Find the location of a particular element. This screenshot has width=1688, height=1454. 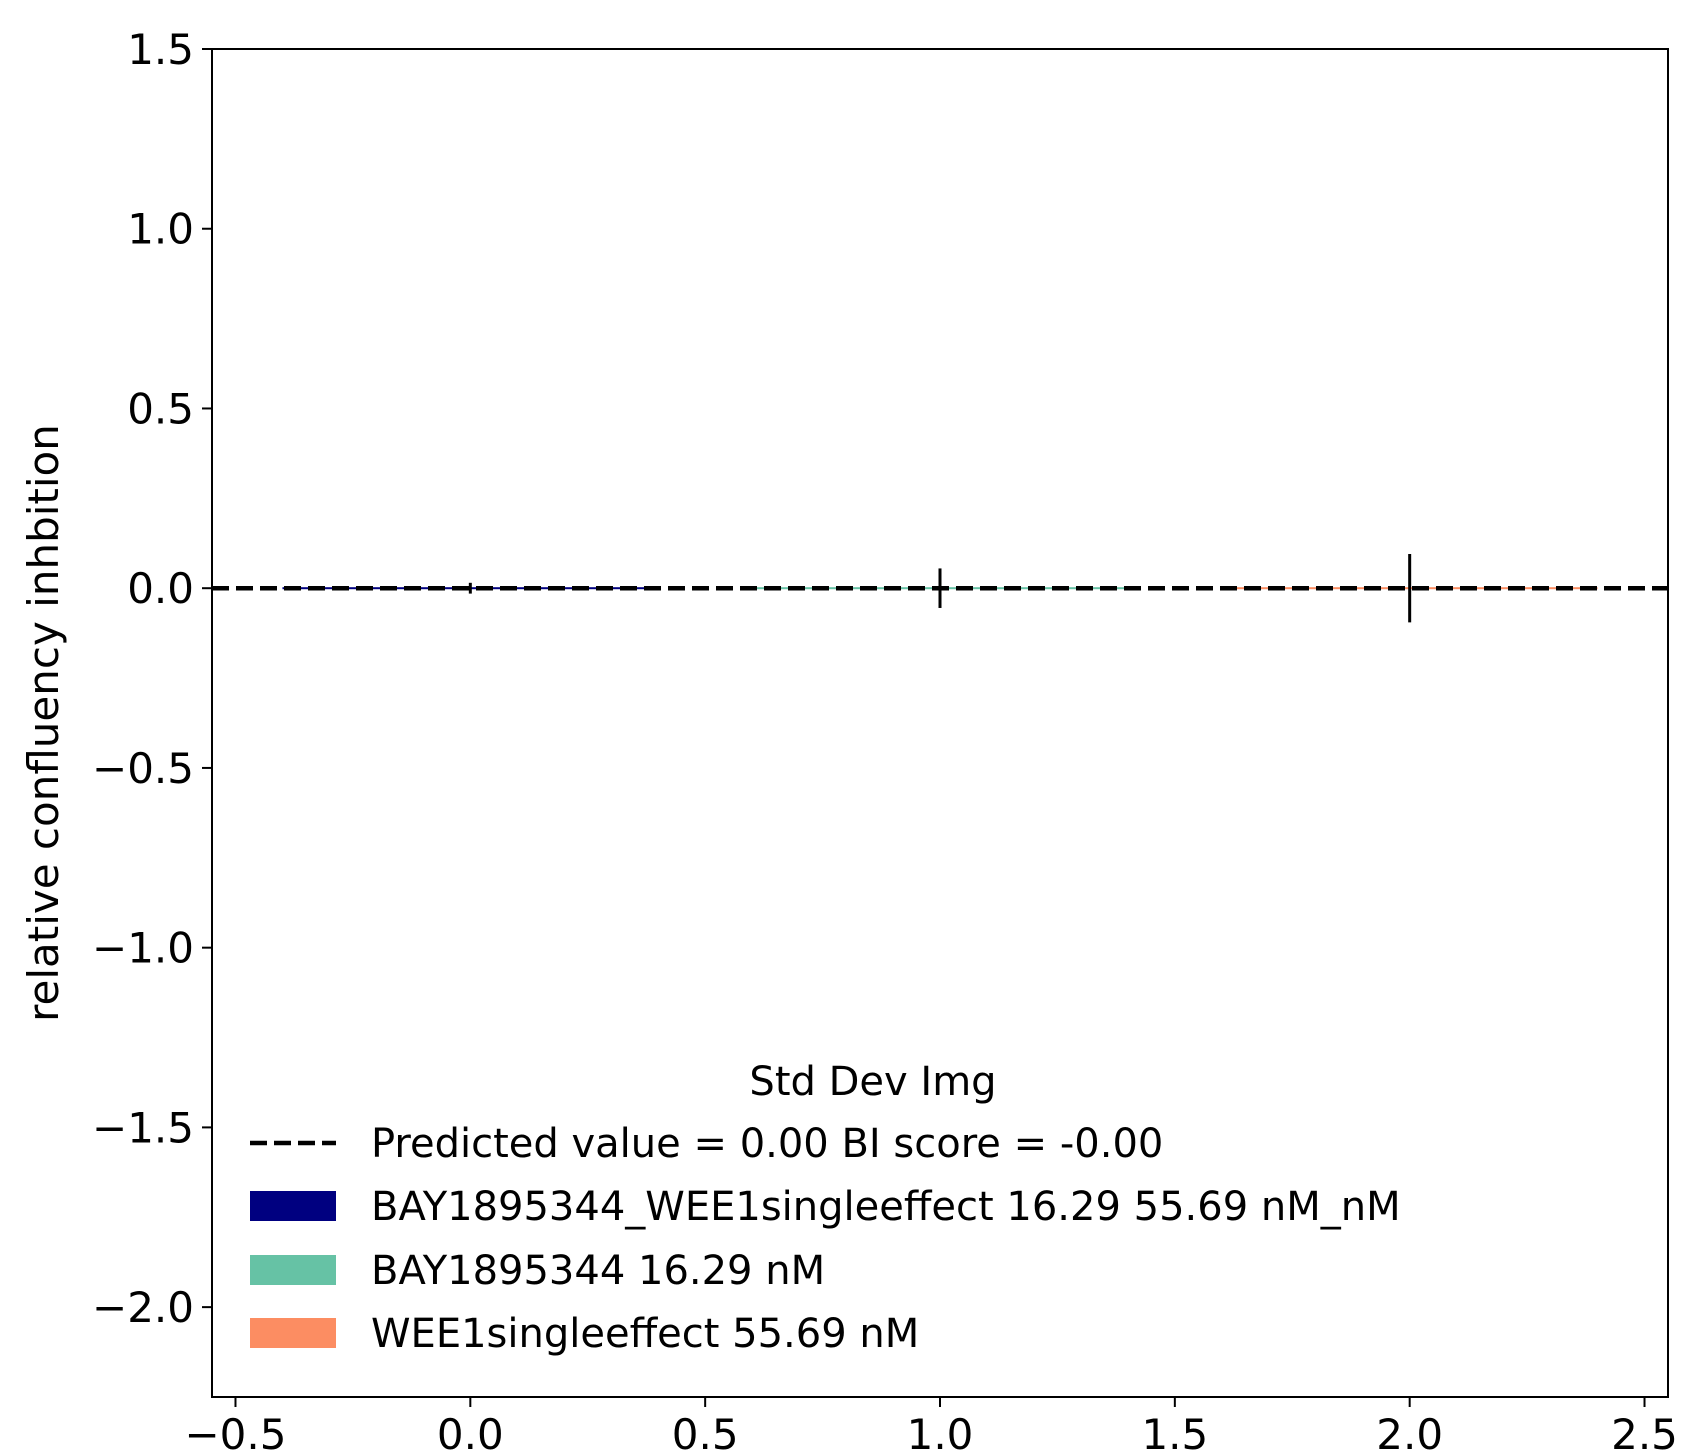

x-tick-label-0: −0.5 is located at coordinates (235, 1432).